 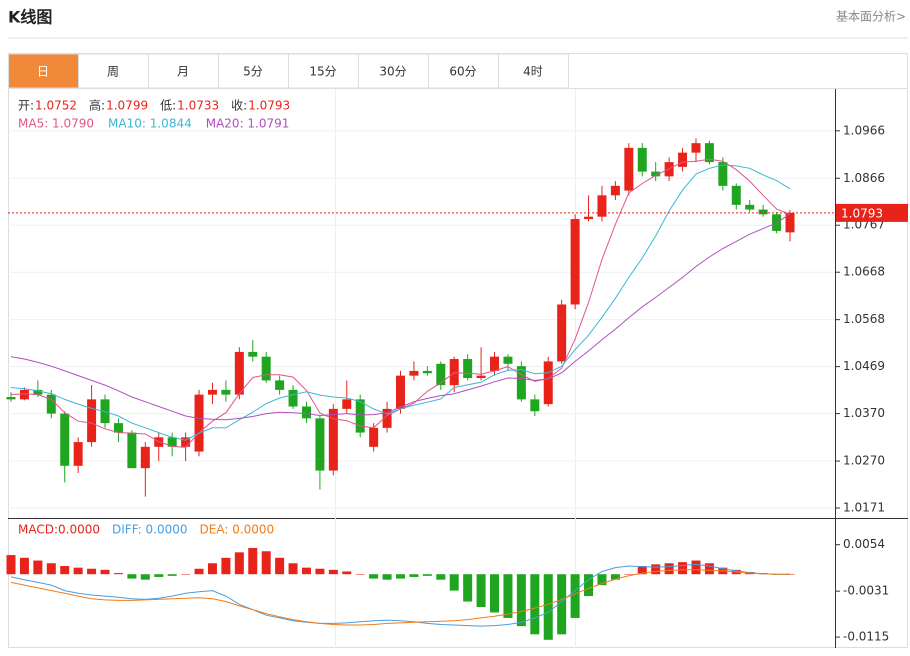 I want to click on legend-entry: DIFF: 0.0000, so click(x=150, y=530).